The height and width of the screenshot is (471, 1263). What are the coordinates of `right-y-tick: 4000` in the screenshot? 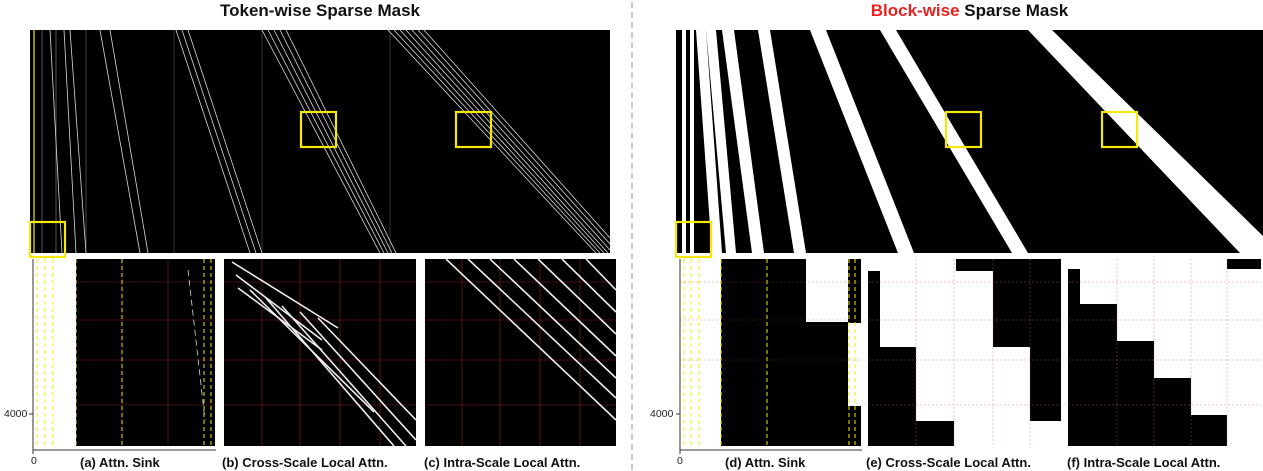 It's located at (662, 414).